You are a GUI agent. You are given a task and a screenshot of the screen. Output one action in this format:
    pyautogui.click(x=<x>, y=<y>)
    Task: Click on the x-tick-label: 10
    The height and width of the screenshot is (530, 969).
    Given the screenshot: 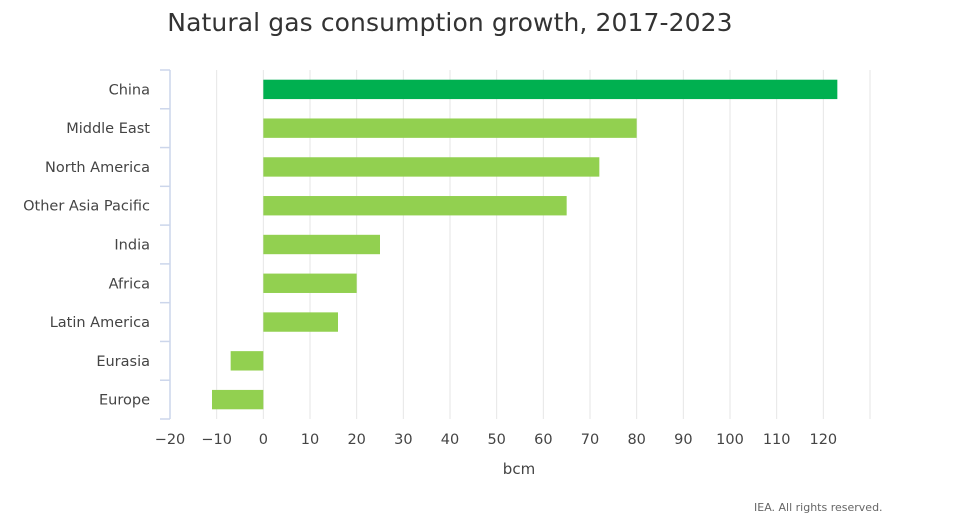 What is the action you would take?
    pyautogui.click(x=310, y=440)
    